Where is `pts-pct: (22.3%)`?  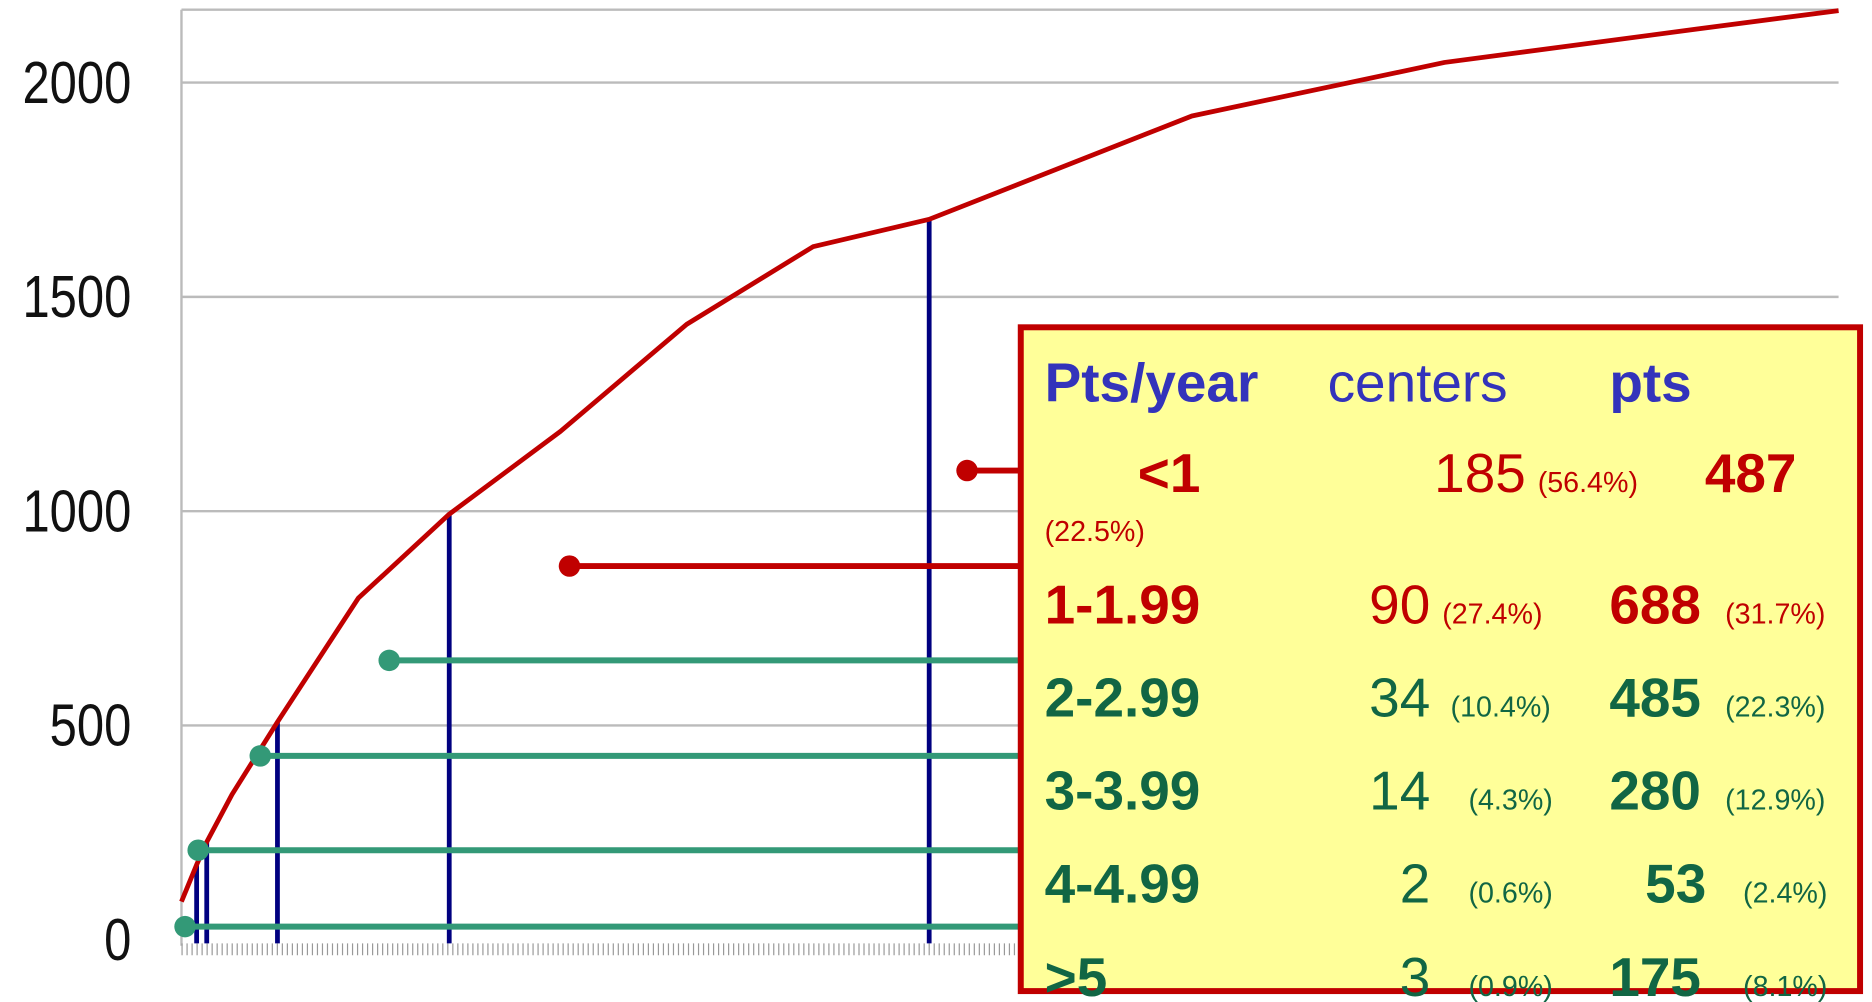 pts-pct: (22.3%) is located at coordinates (1775, 707).